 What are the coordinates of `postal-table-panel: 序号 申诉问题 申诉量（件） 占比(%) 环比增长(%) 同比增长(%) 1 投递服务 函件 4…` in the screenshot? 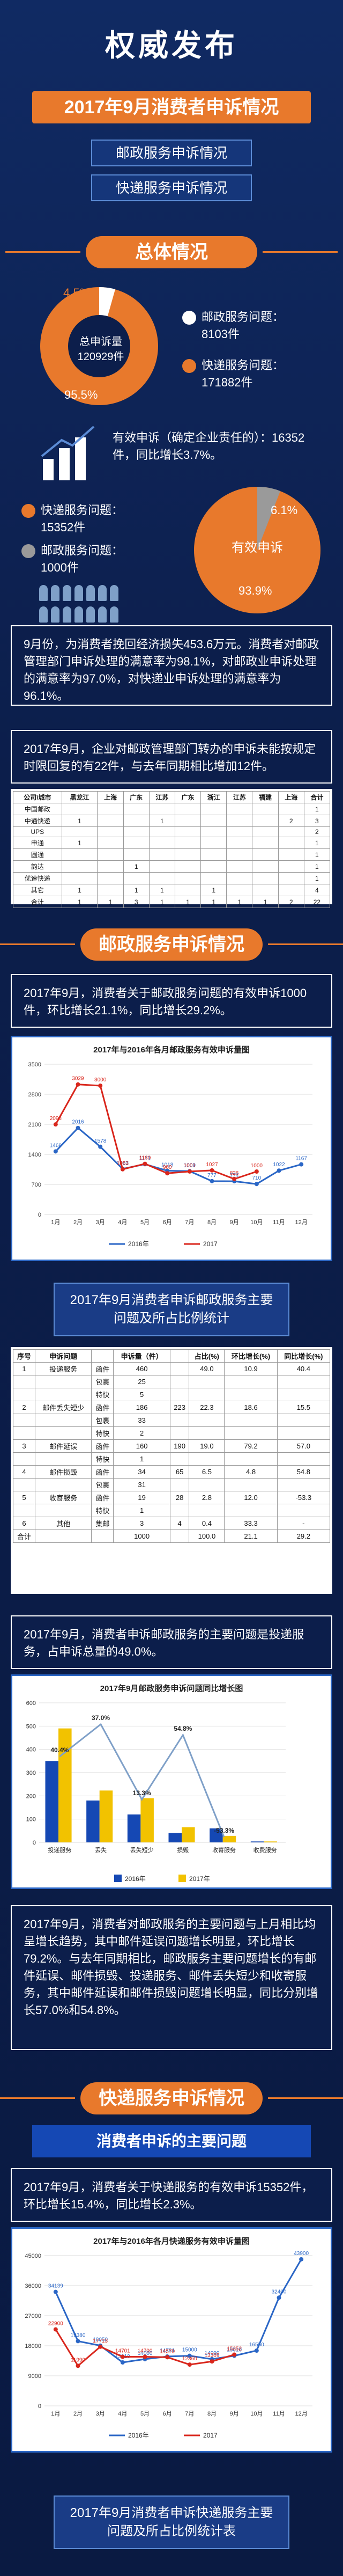 It's located at (171, 1470).